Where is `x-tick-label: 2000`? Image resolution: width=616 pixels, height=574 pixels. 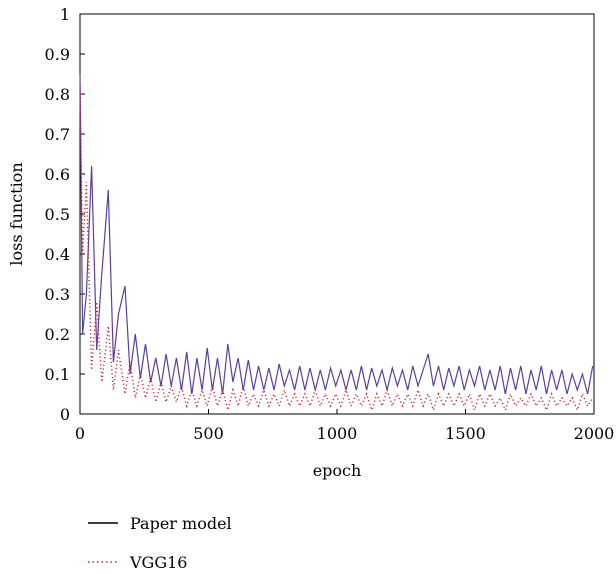
x-tick-label: 2000 is located at coordinates (594, 433).